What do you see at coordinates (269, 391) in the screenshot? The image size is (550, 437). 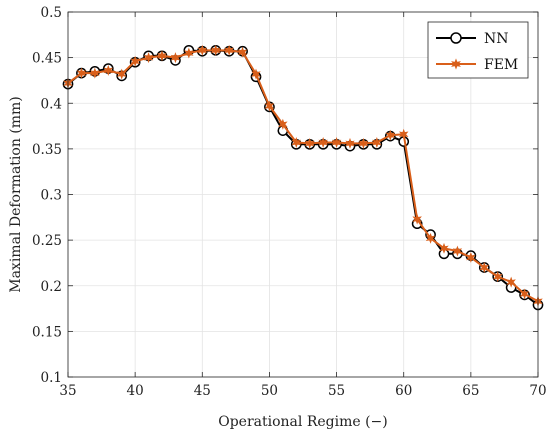 I see `x-tick-label: 50` at bounding box center [269, 391].